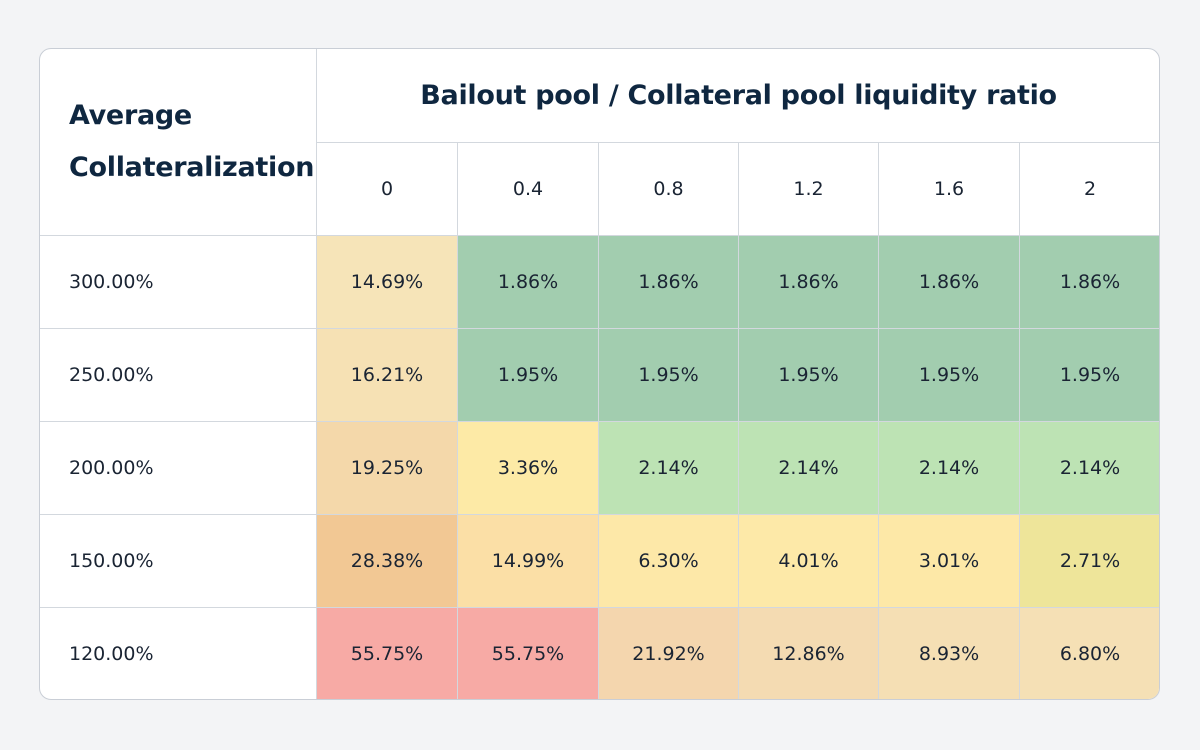 Image resolution: width=1200 pixels, height=750 pixels. I want to click on heatmap-cell: 28.38%, so click(387, 561).